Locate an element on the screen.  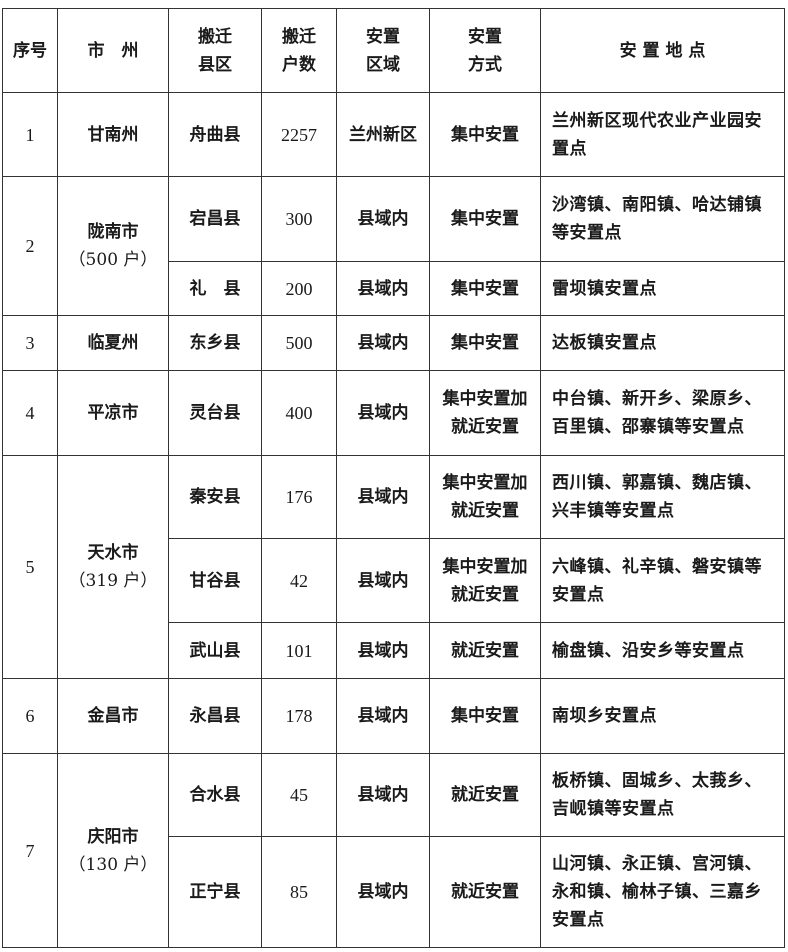
households-cell: 45 is located at coordinates (299, 795).